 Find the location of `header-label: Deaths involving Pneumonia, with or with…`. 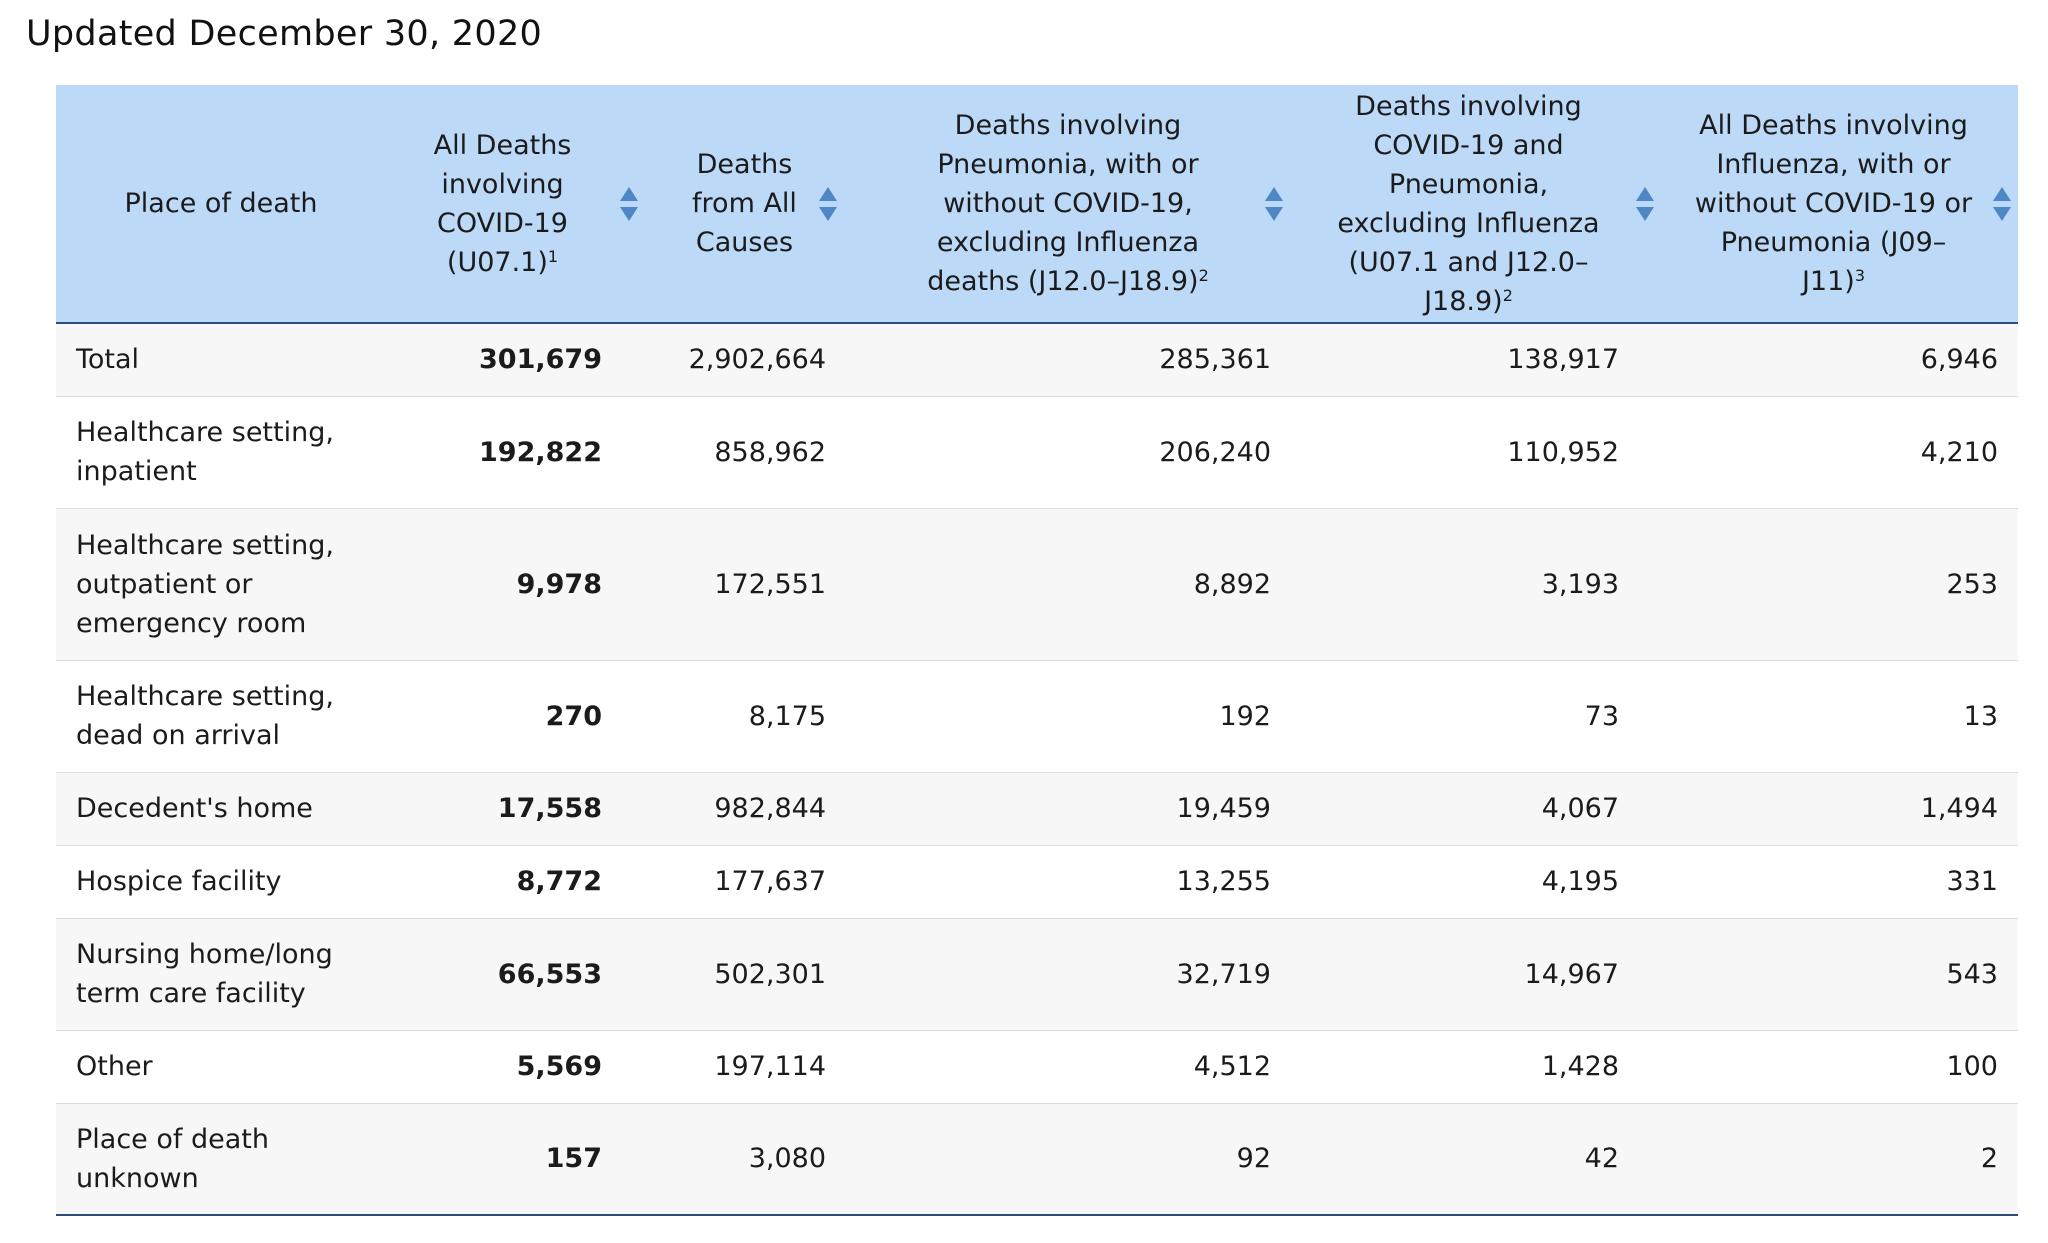

header-label: Deaths involving Pneumonia, with or with… is located at coordinates (1063, 203).